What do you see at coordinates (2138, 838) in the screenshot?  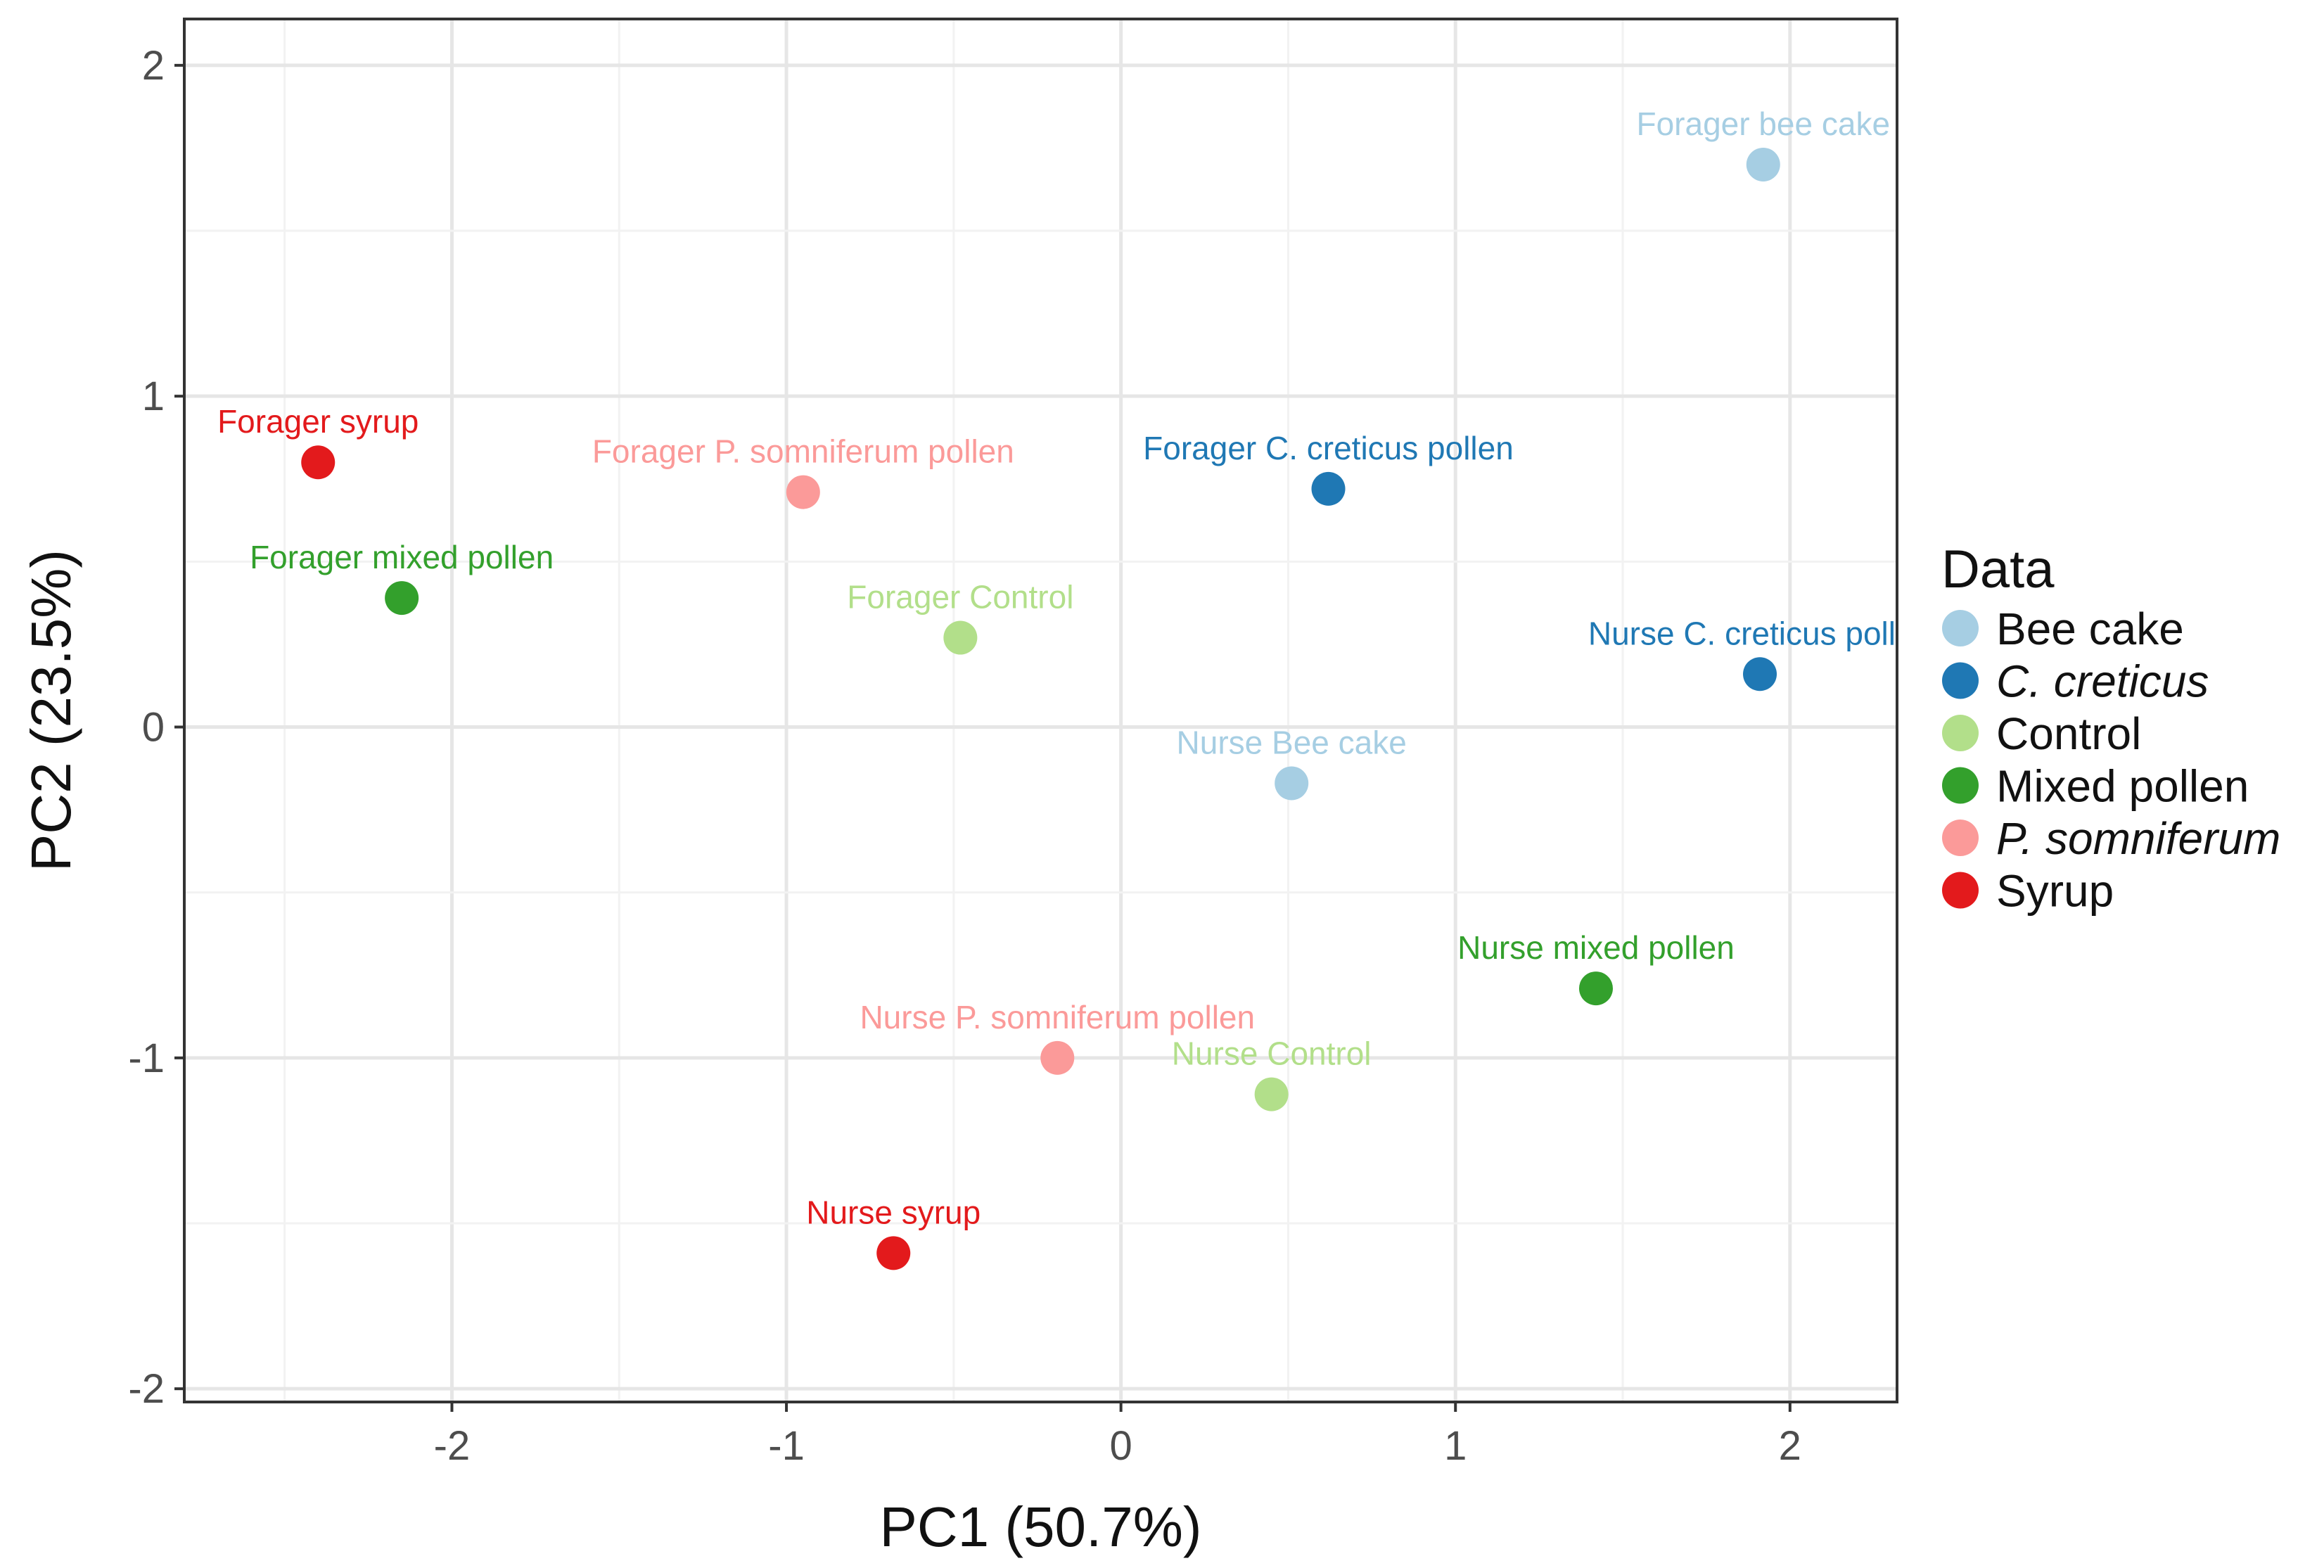 I see `legend-label: P. somniferum` at bounding box center [2138, 838].